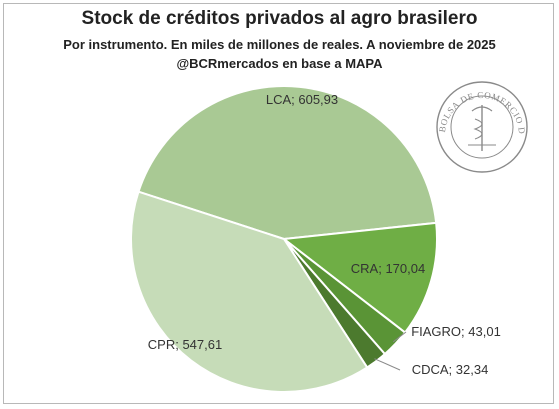  I want to click on leader-line-cdca, so click(387, 364).